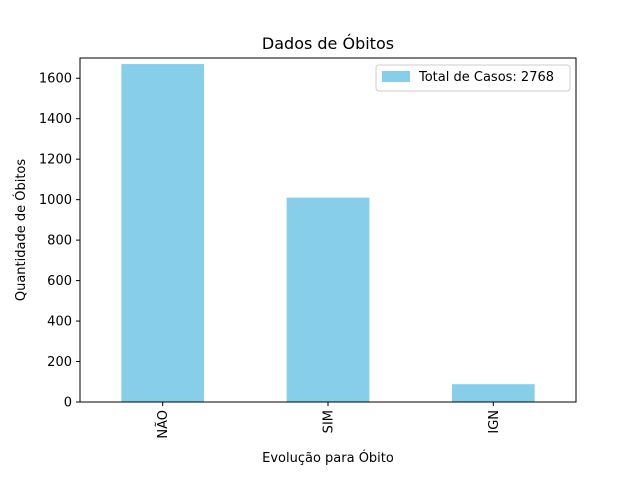 This screenshot has width=640, height=484. What do you see at coordinates (493, 393) in the screenshot?
I see `bar-ign` at bounding box center [493, 393].